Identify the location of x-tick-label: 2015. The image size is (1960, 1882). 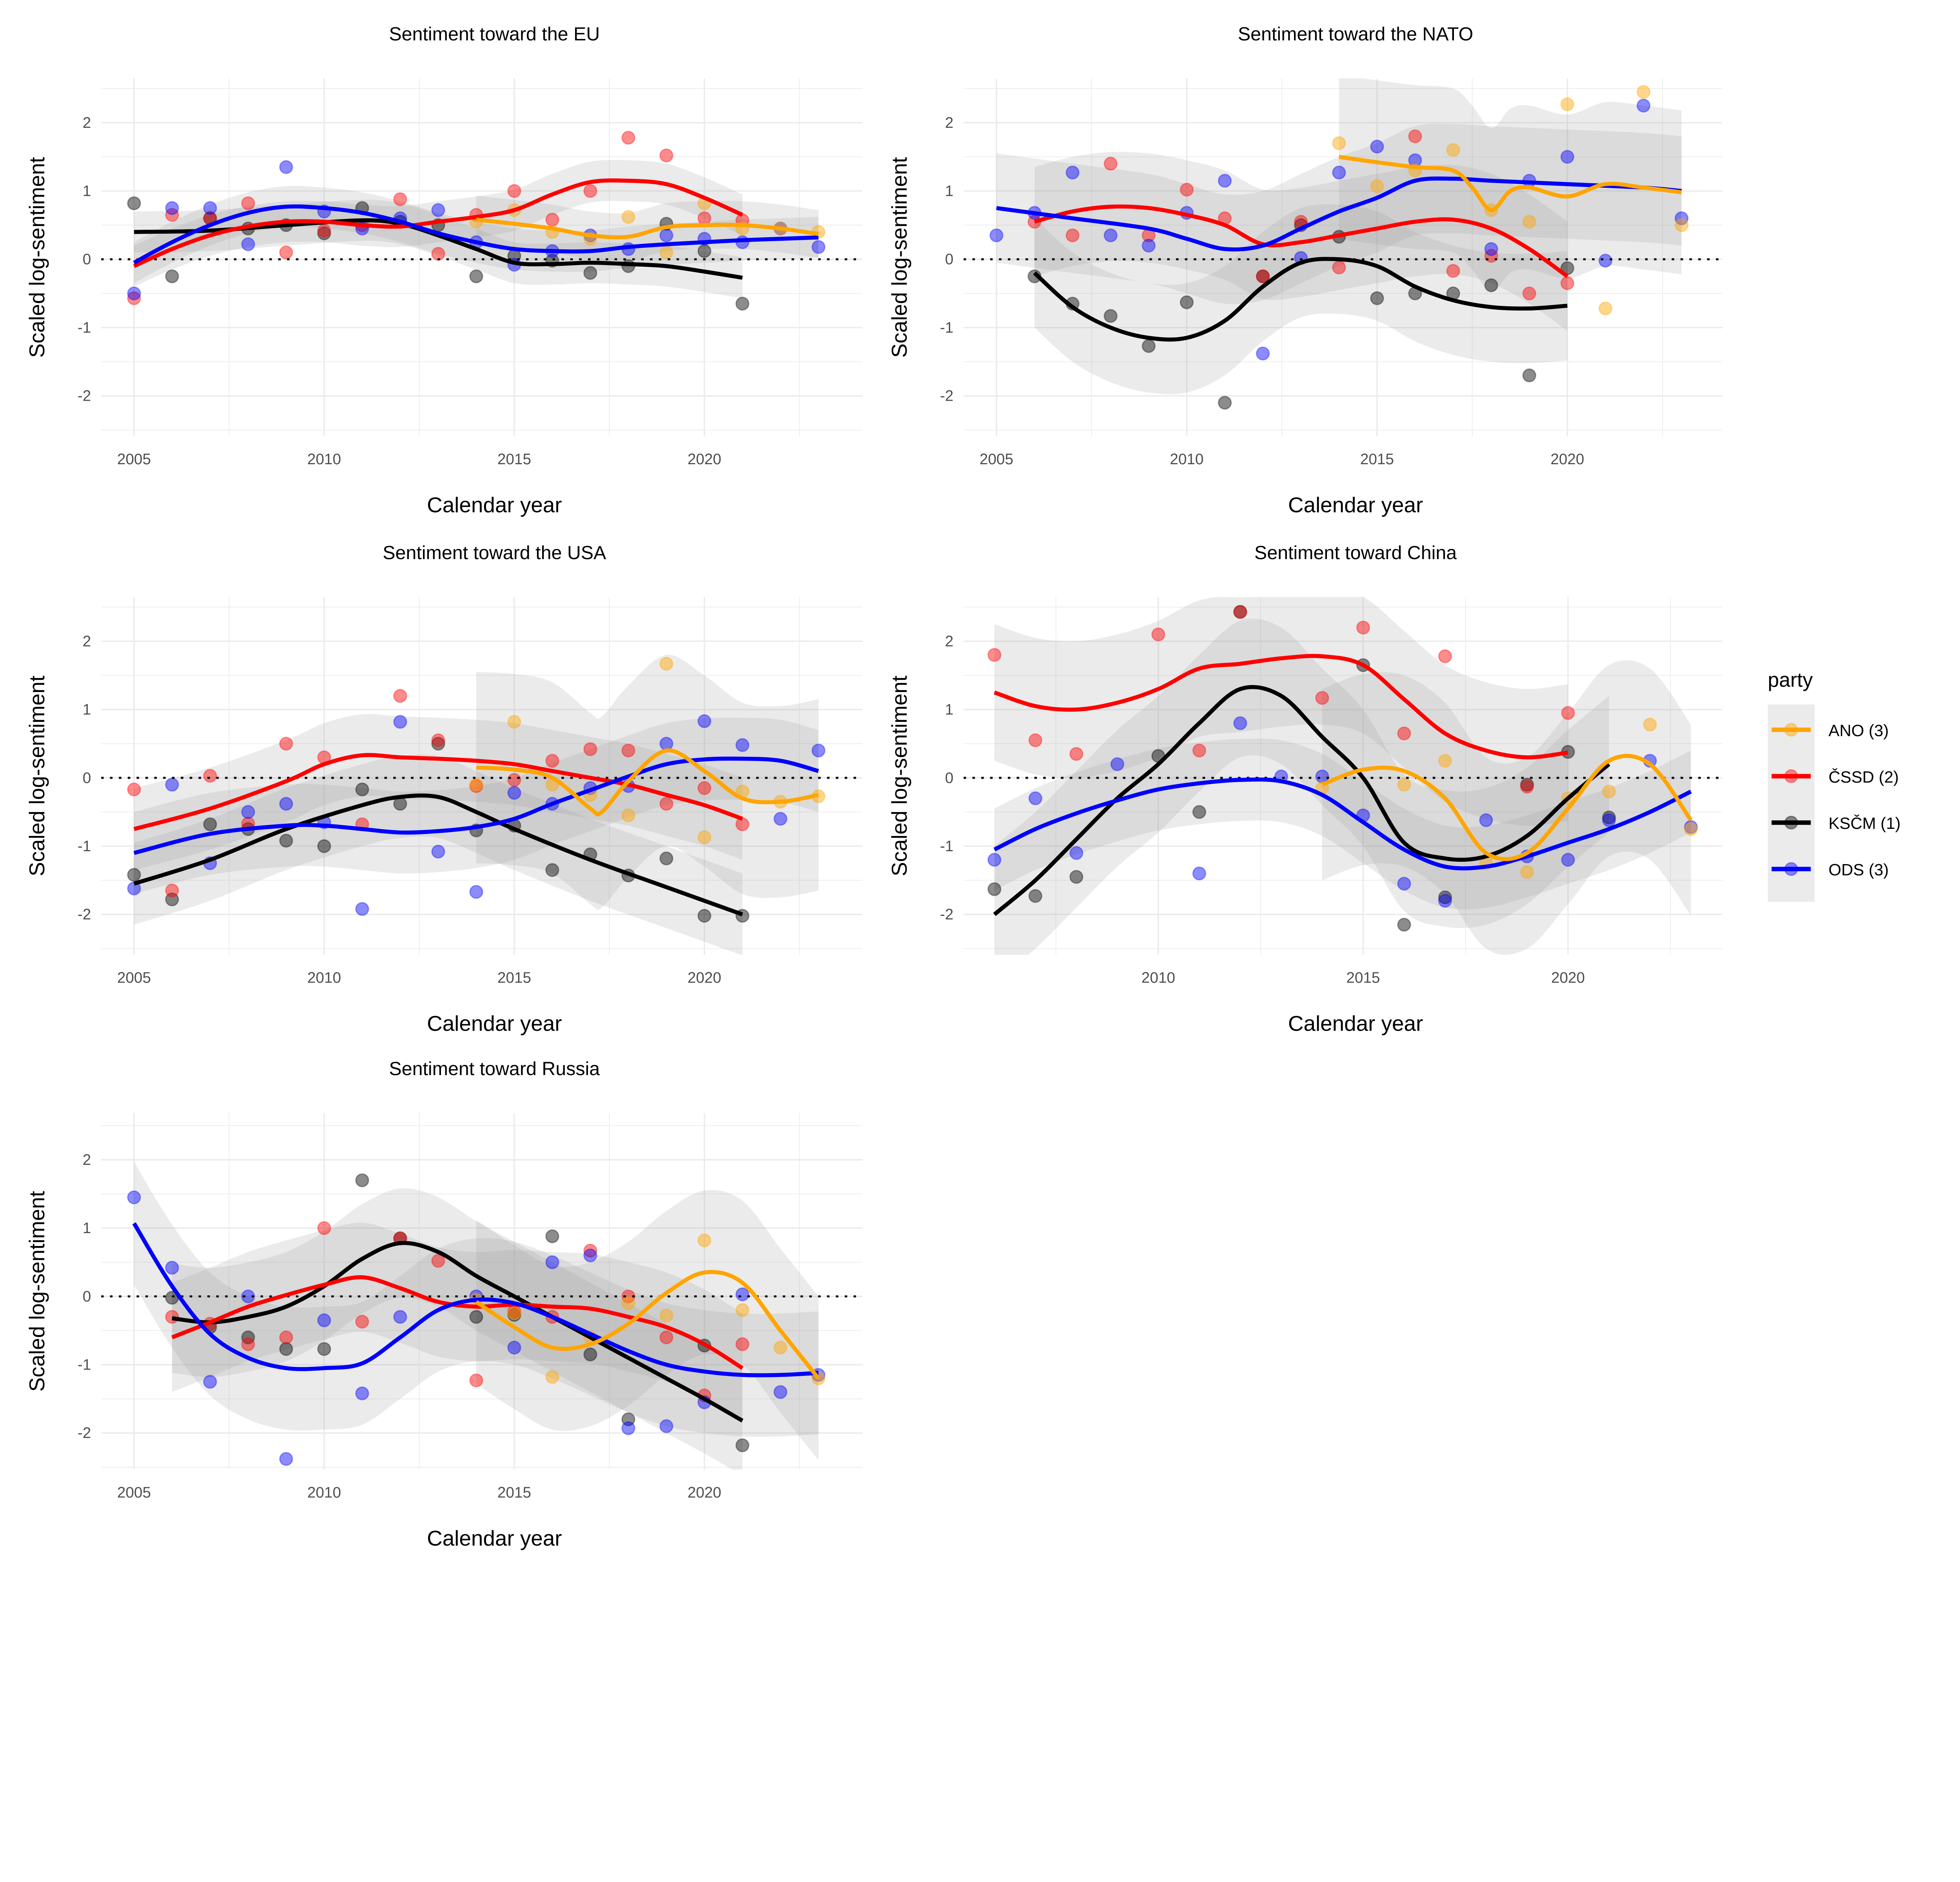
(1377, 459).